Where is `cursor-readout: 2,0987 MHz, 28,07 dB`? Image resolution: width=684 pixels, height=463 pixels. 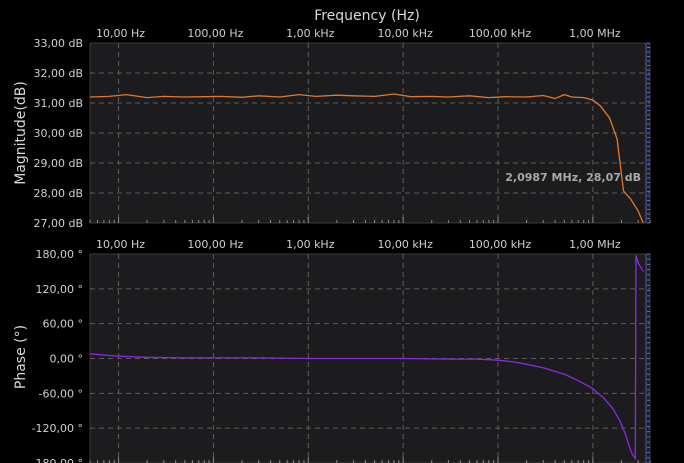 cursor-readout: 2,0987 MHz, 28,07 dB is located at coordinates (573, 177).